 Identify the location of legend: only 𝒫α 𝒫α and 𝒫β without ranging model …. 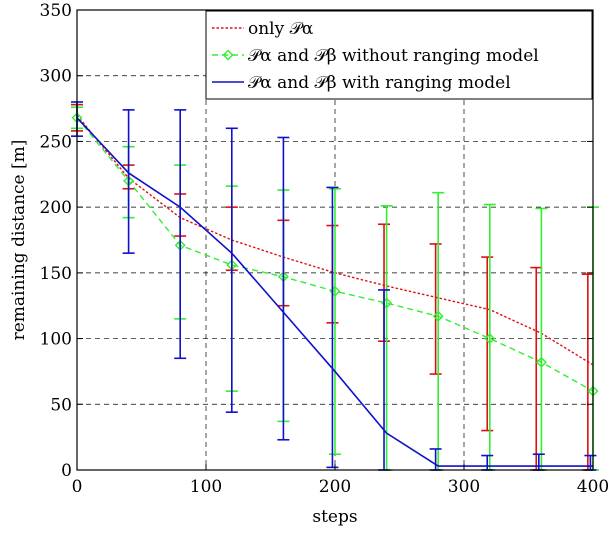
(399, 55).